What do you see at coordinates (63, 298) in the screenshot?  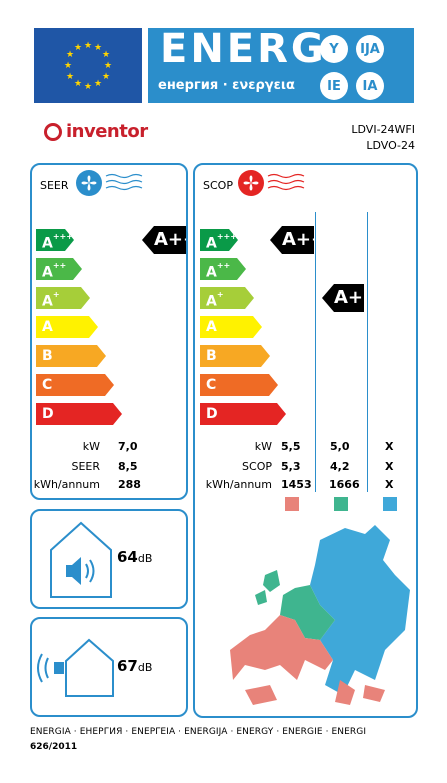 I see `seer-class-arrow: A+` at bounding box center [63, 298].